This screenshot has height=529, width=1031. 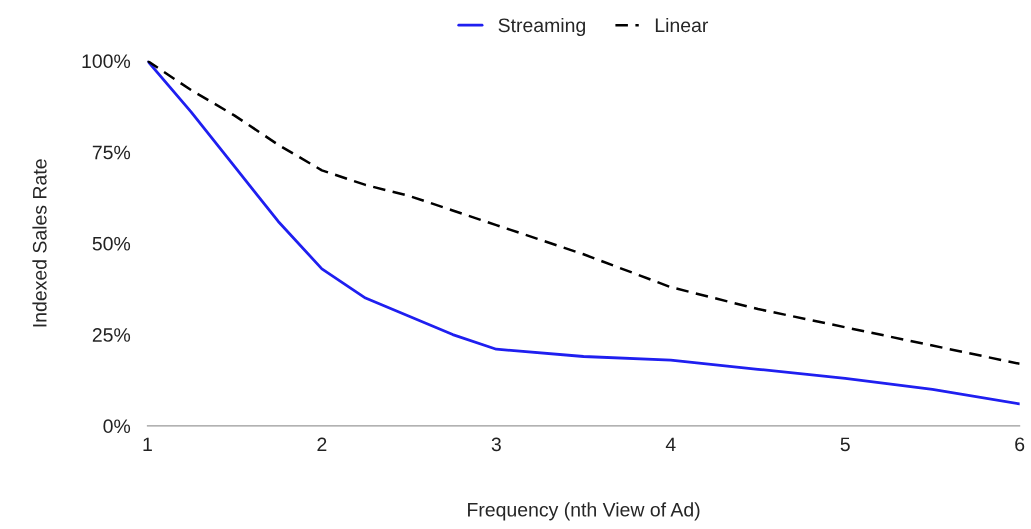 I want to click on x-tick-label: 4, so click(x=670, y=444).